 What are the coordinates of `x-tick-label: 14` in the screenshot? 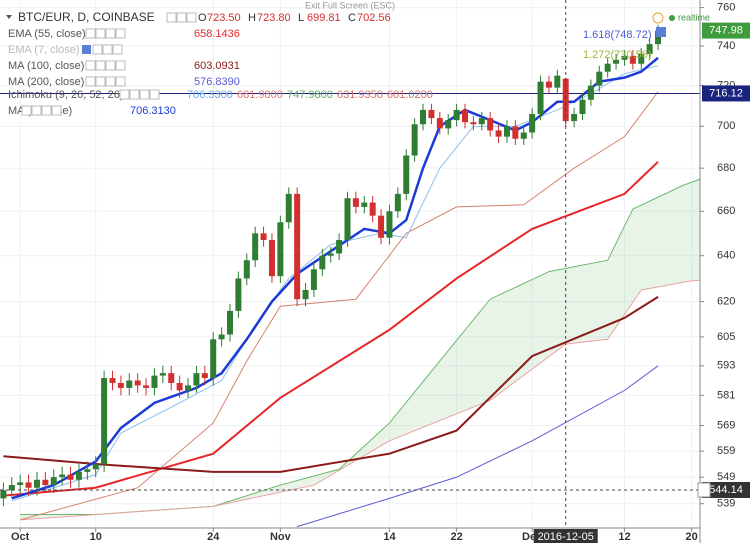 It's located at (389, 537).